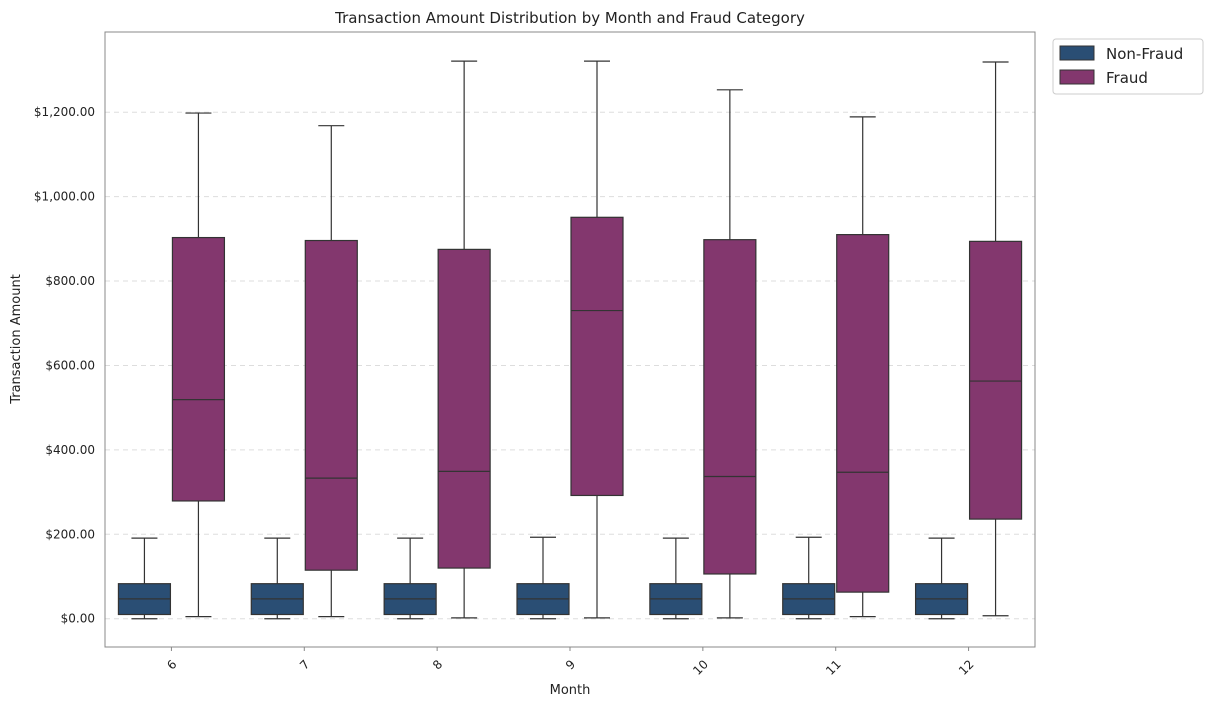 Image resolution: width=1213 pixels, height=706 pixels. Describe the element at coordinates (70, 450) in the screenshot. I see `y-tick-label: $400.00` at that location.